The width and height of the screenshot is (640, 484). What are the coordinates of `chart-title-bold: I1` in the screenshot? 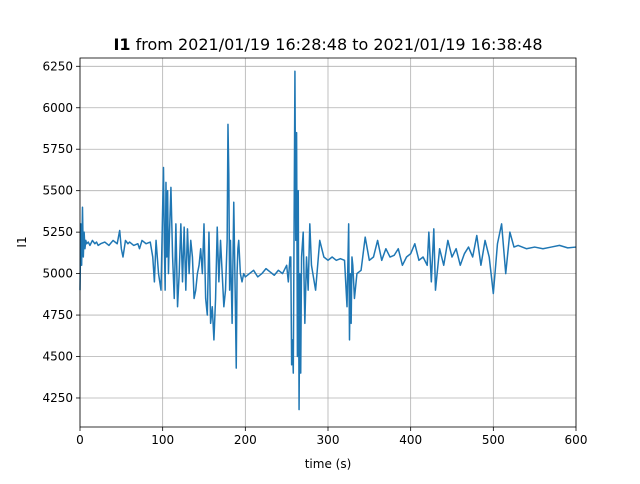 It's located at (121, 44).